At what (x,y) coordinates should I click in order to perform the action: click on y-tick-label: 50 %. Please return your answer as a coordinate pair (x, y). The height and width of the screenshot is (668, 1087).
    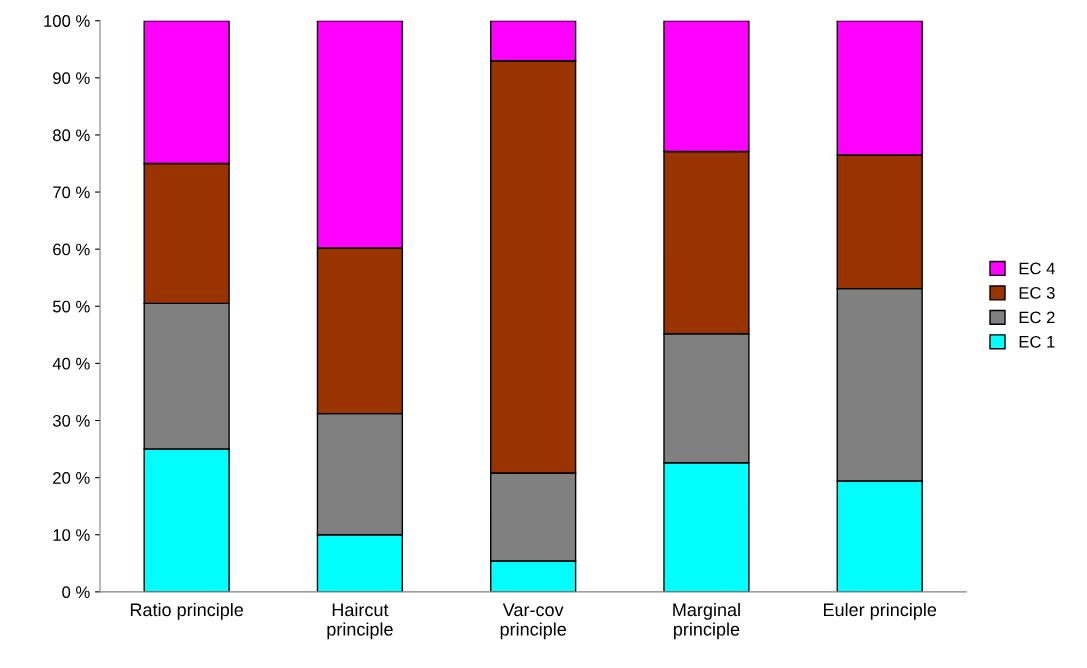
    Looking at the image, I should click on (71, 306).